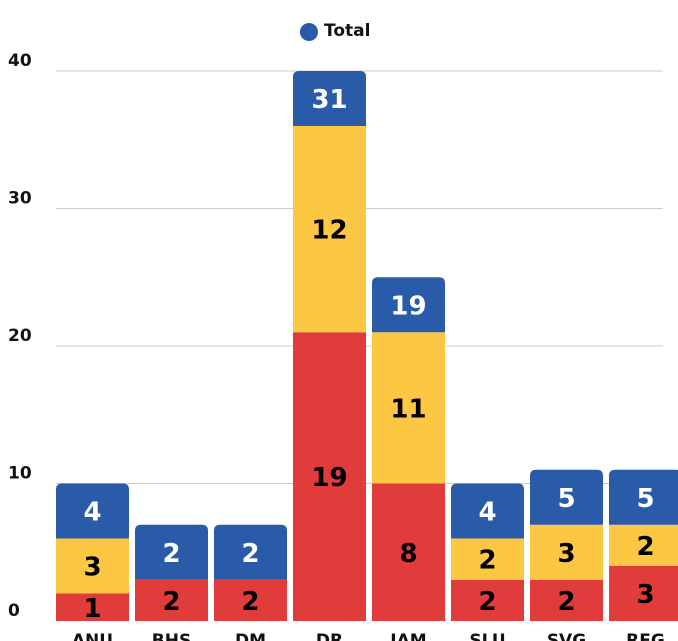  I want to click on x-tick-label: JAM, so click(407, 636).